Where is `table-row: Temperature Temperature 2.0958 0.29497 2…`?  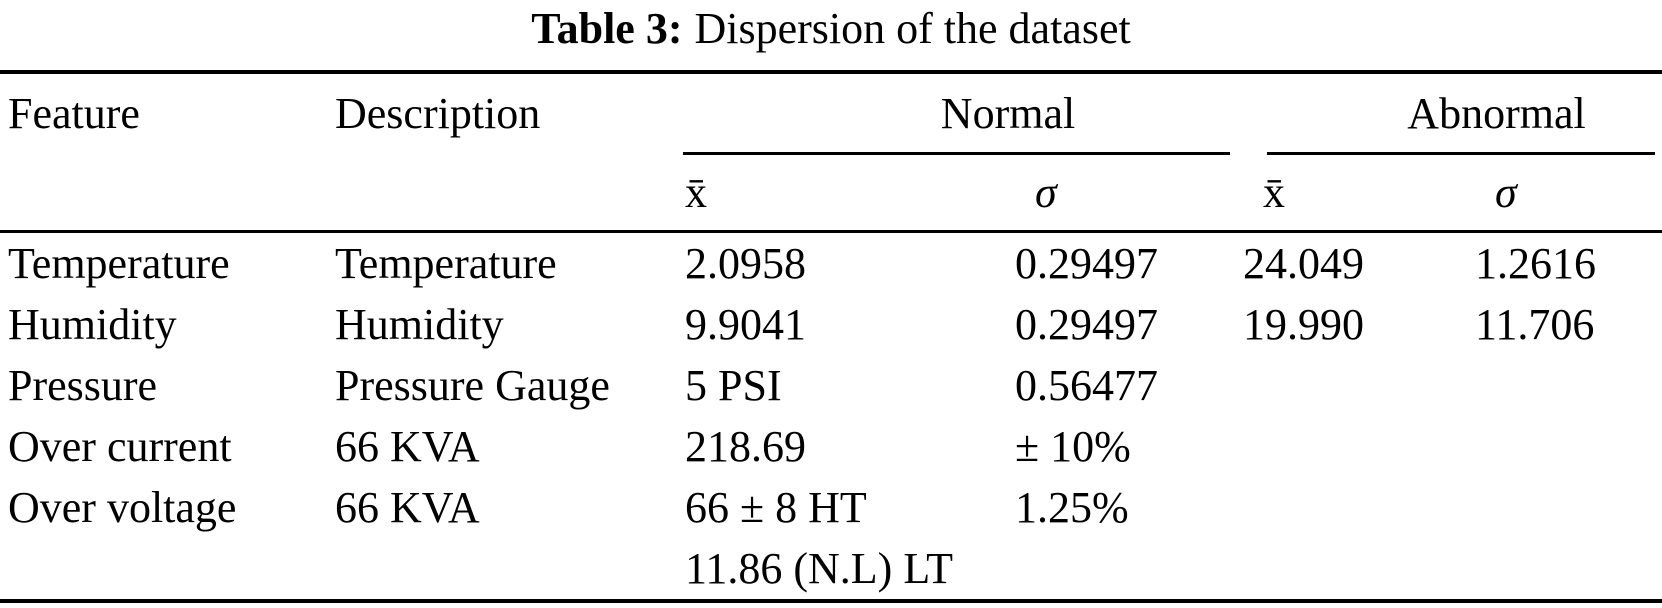 table-row: Temperature Temperature 2.0958 0.29497 2… is located at coordinates (835, 263).